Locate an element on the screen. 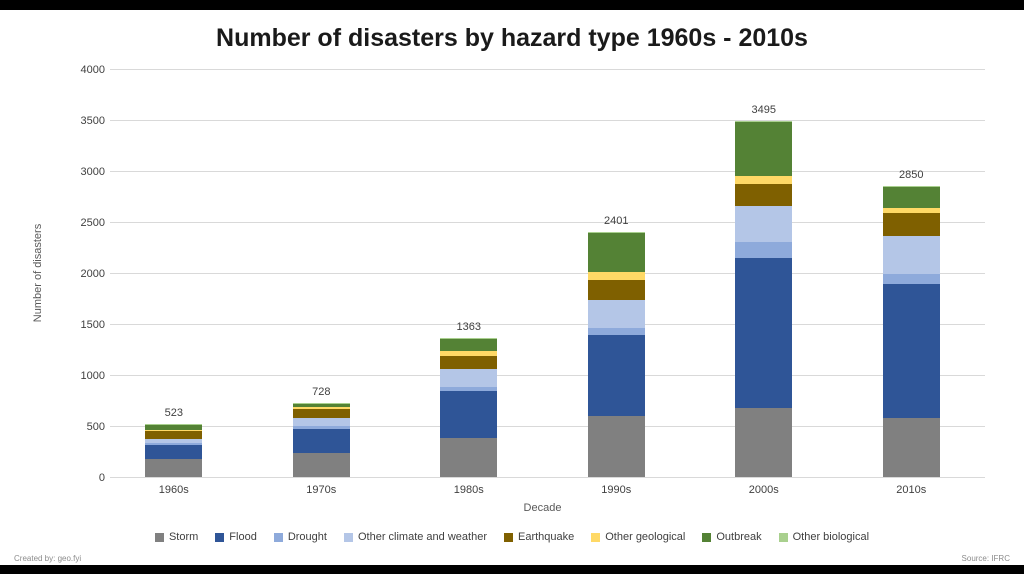  bar-total-label: 523 is located at coordinates (173, 412).